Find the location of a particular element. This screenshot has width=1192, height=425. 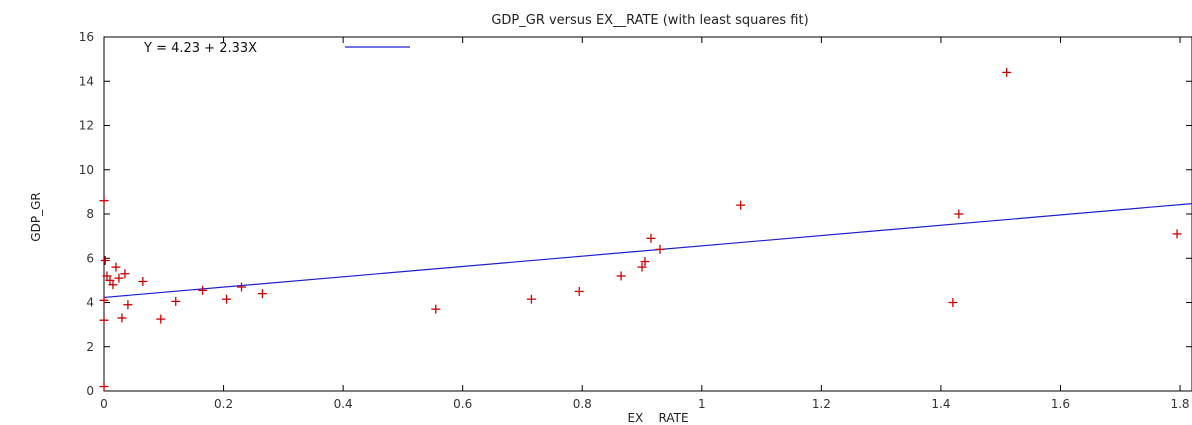

x-tick-label: 1.8 is located at coordinates (1179, 404).